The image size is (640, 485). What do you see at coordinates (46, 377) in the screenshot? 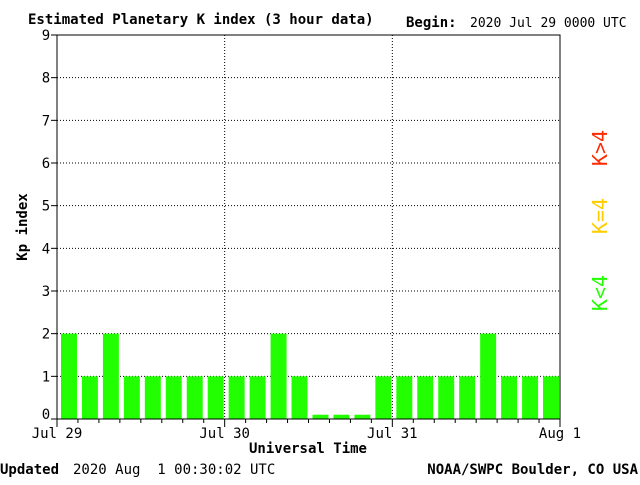
I see `y-tick-label: 1` at bounding box center [46, 377].